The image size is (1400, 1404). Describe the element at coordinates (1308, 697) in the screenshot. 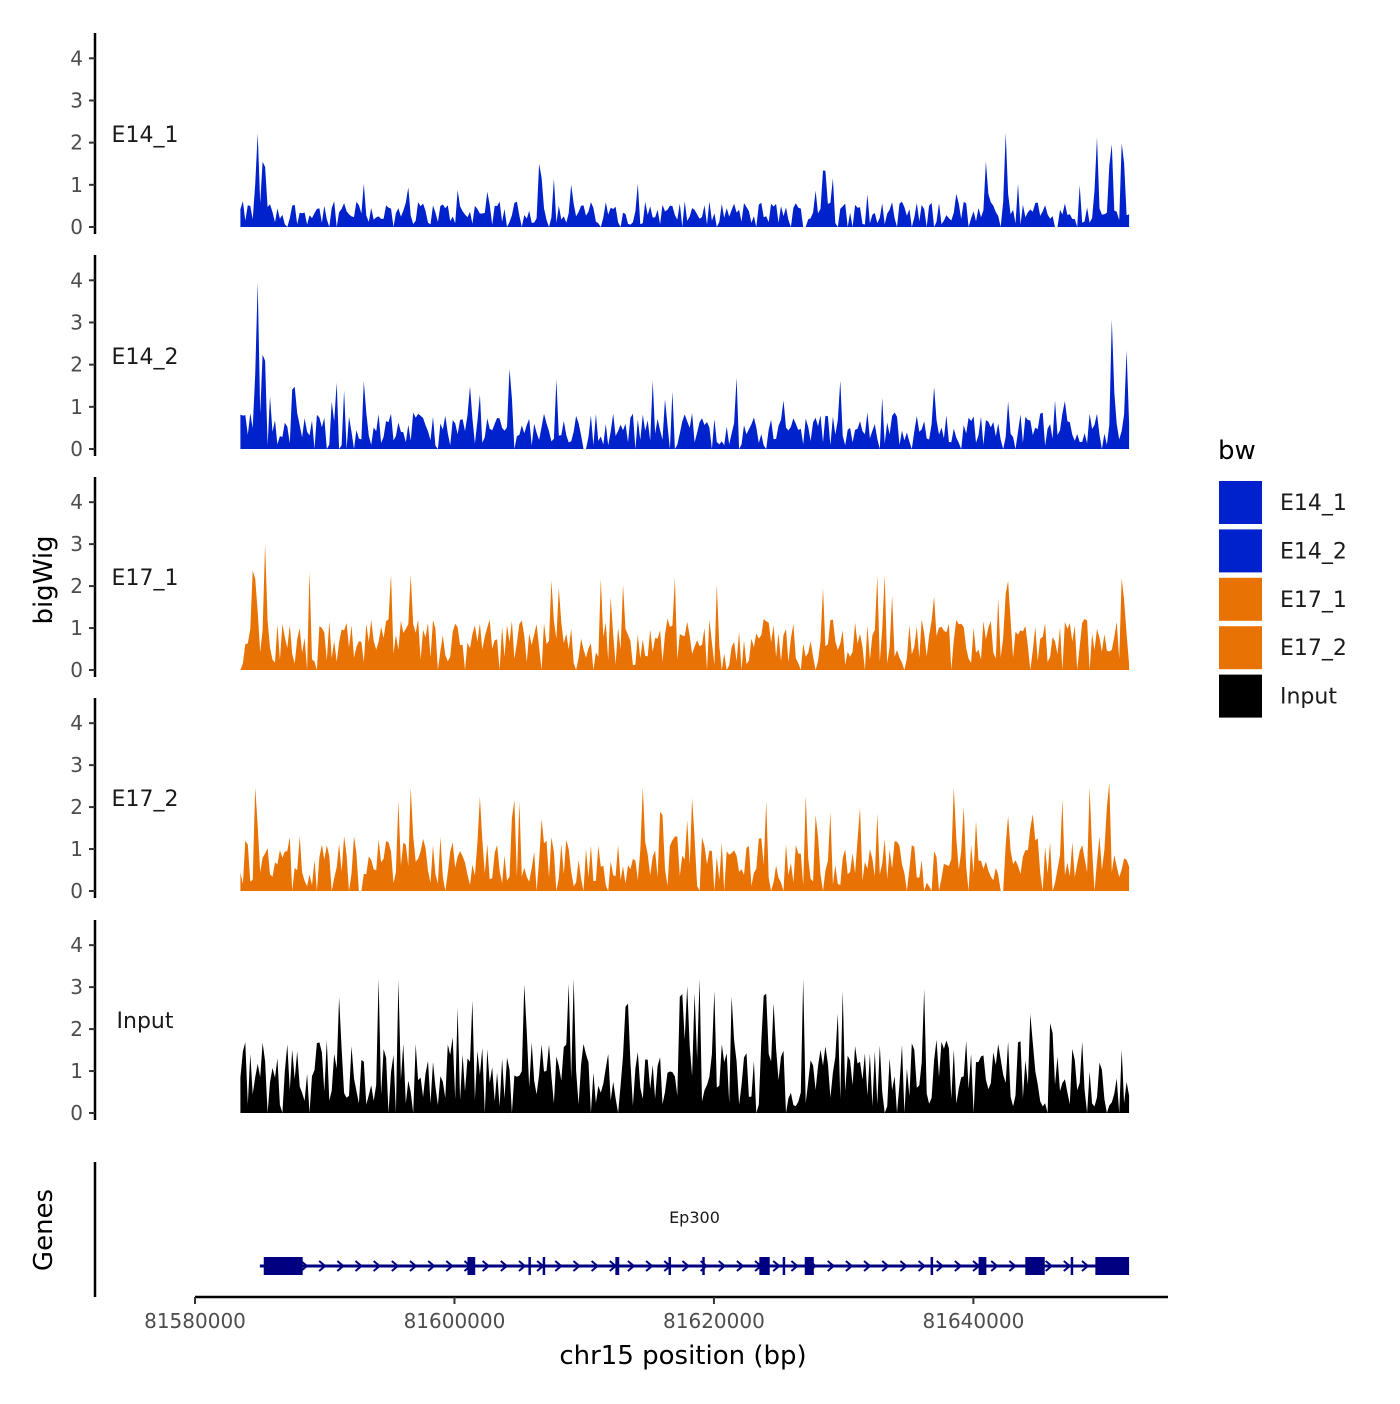

I see `legend-label-input: Input` at that location.